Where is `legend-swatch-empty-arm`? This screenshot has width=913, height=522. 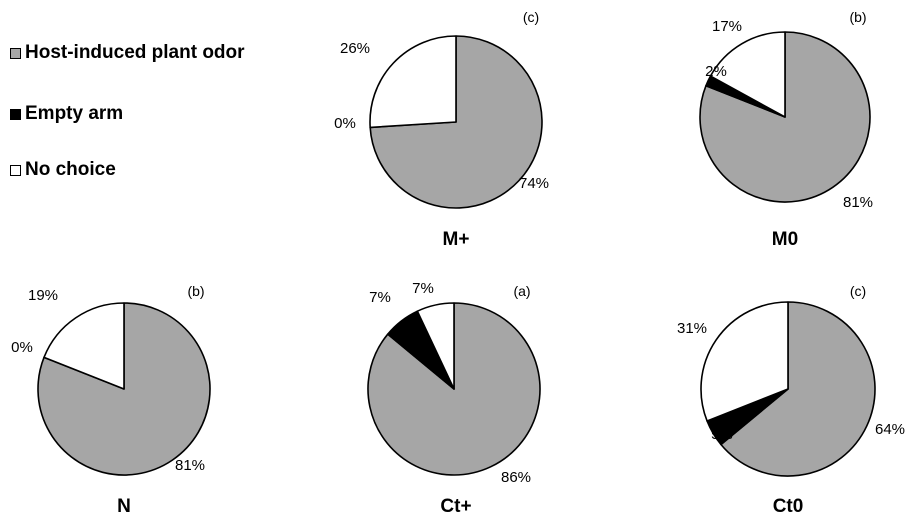
legend-swatch-empty-arm is located at coordinates (15, 114).